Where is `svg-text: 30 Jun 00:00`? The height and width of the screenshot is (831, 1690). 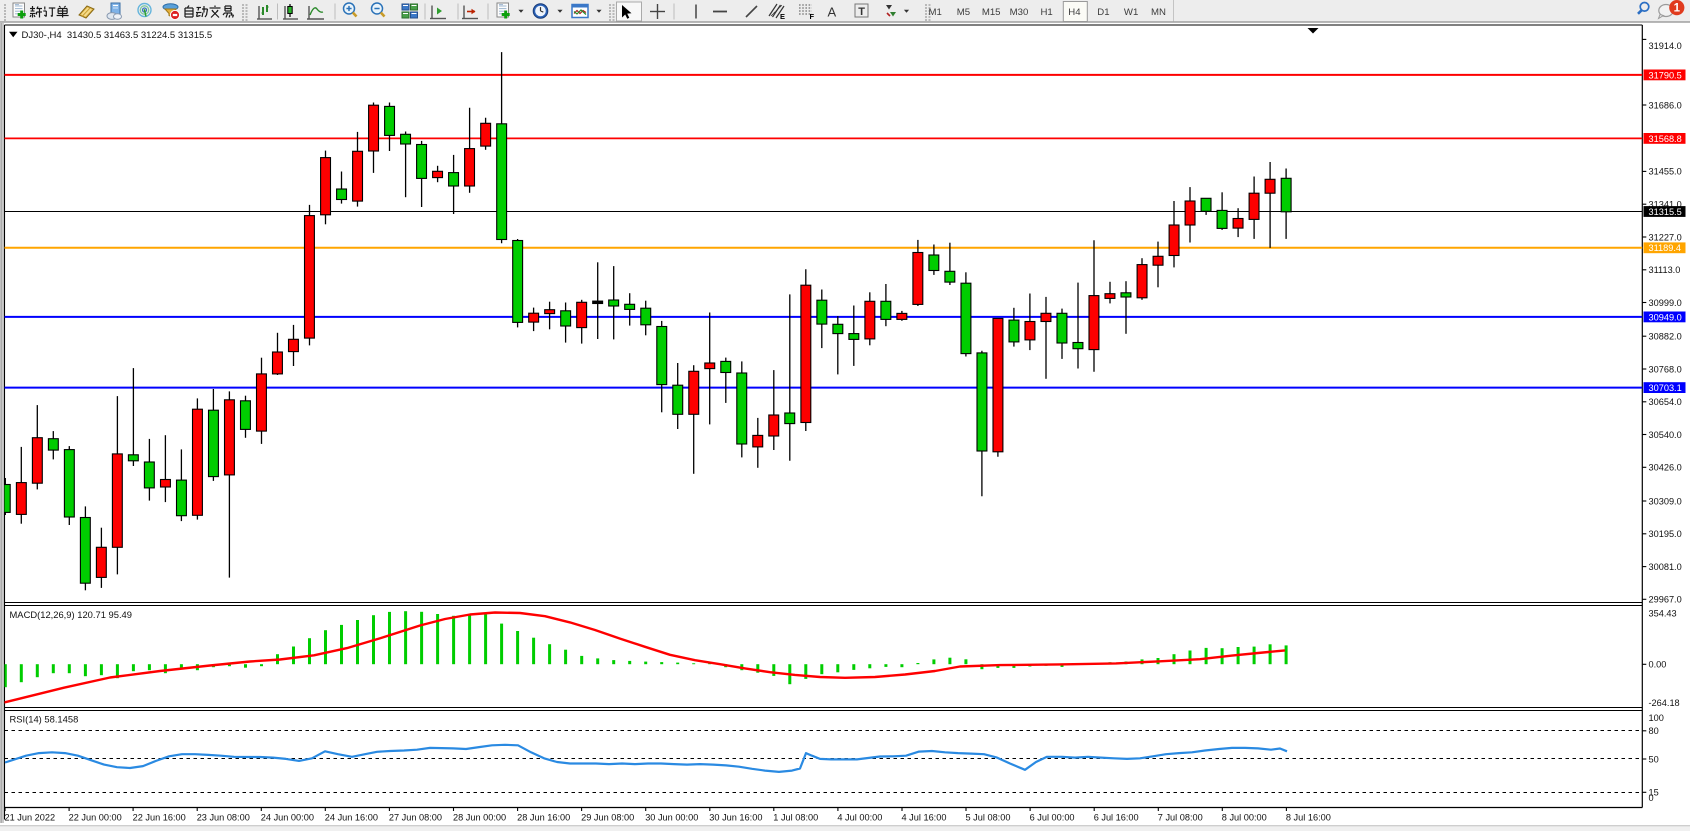
svg-text: 30 Jun 00:00 is located at coordinates (671, 818).